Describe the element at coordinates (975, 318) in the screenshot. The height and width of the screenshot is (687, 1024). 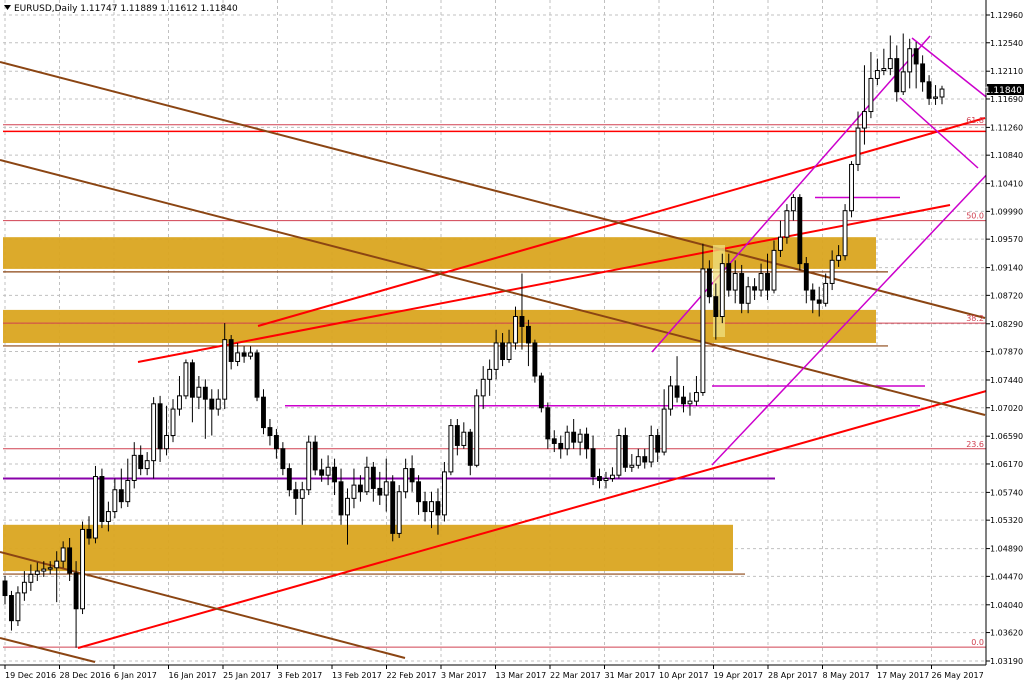
I see `fibonacci-label: 38.2` at that location.